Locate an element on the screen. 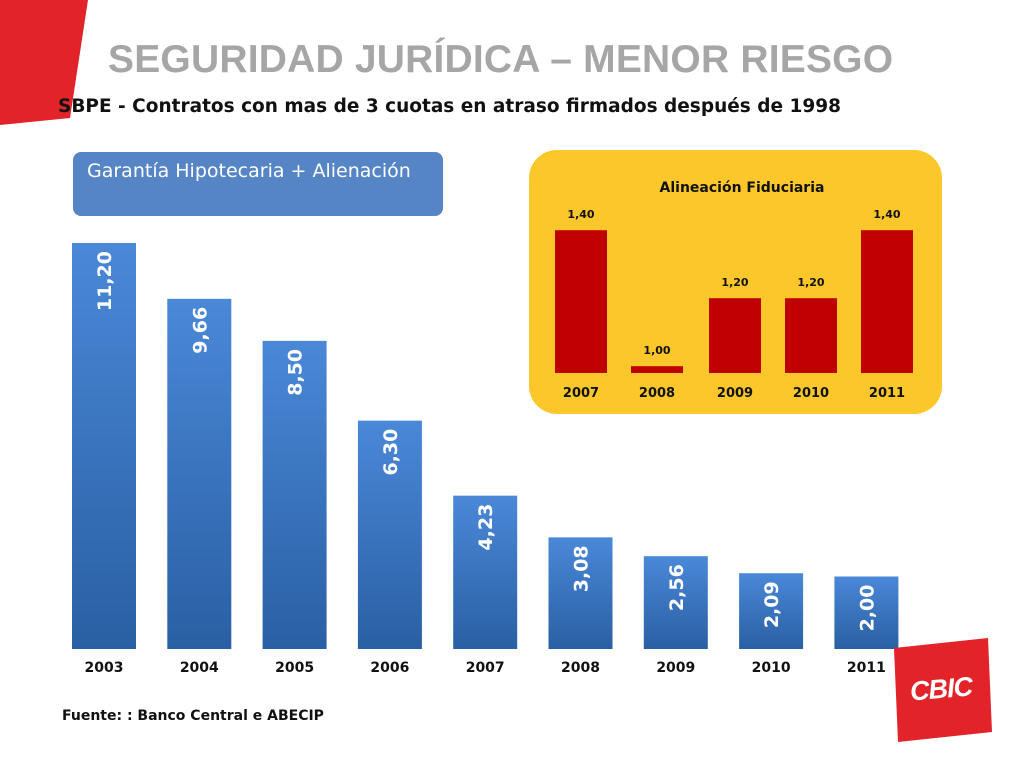 The image size is (1024, 768). bar-value-label: 4,23 is located at coordinates (486, 527).